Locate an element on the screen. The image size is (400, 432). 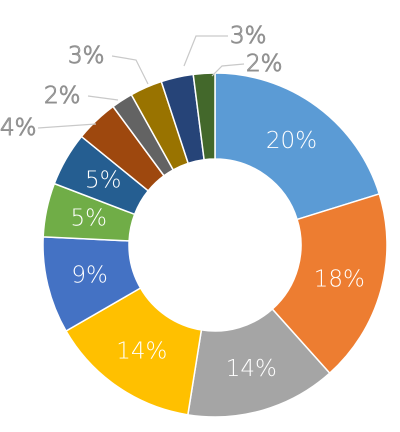
data-label-2: 18% is located at coordinates (339, 279).